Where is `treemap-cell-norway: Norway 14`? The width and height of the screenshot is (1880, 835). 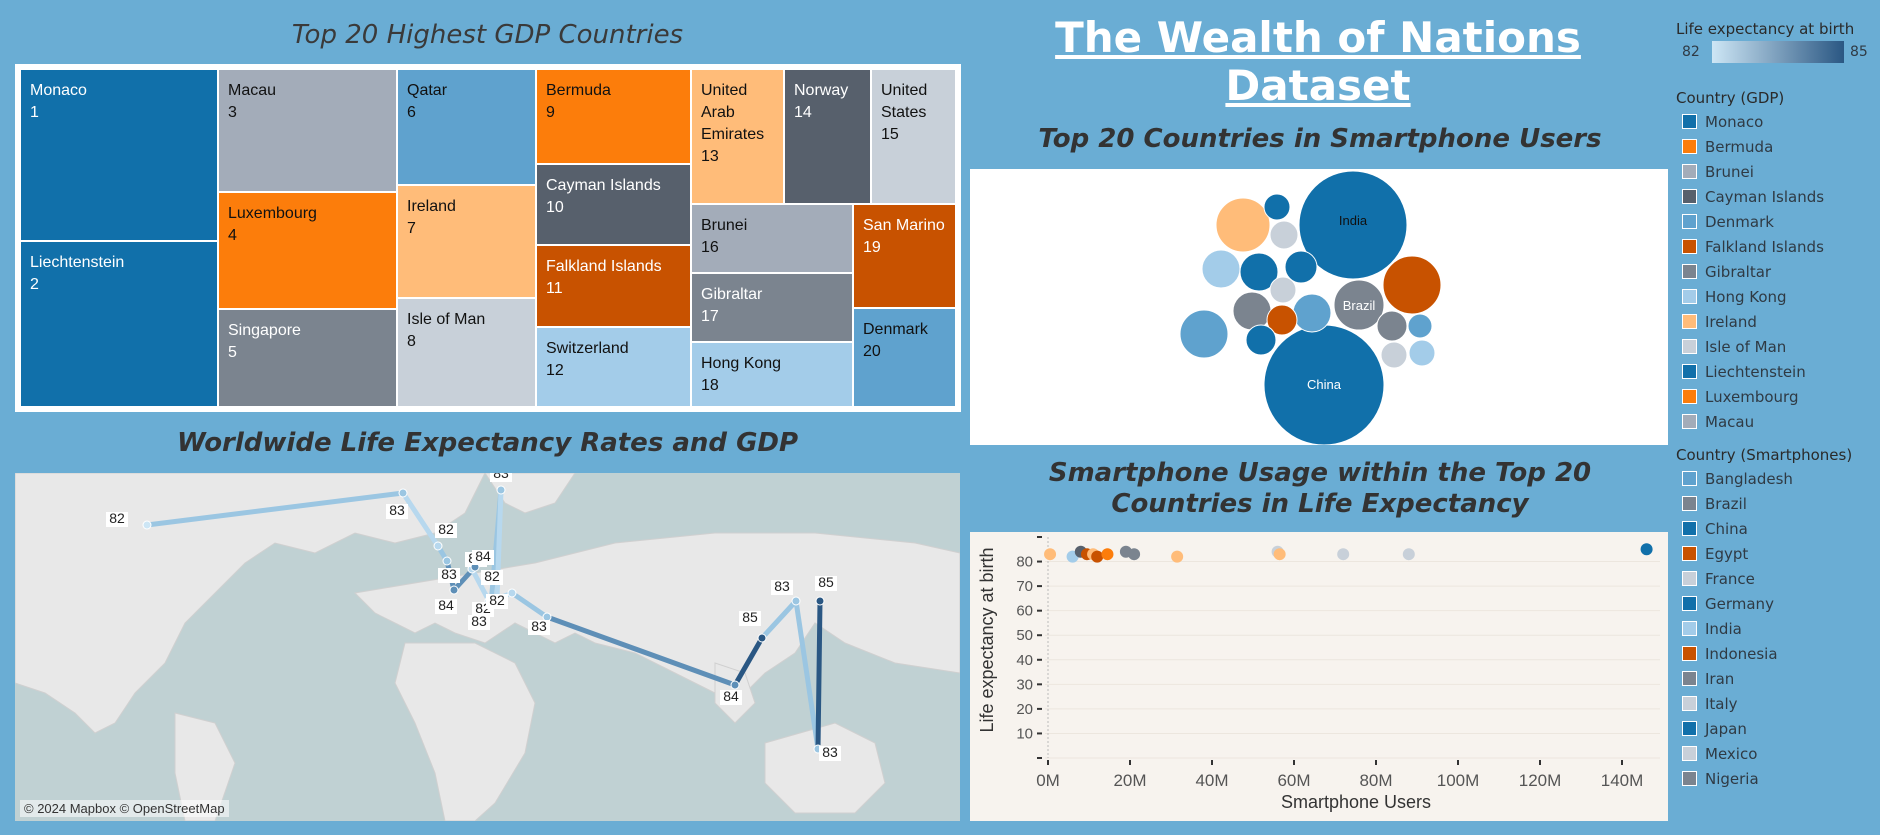 treemap-cell-norway: Norway 14 is located at coordinates (827, 136).